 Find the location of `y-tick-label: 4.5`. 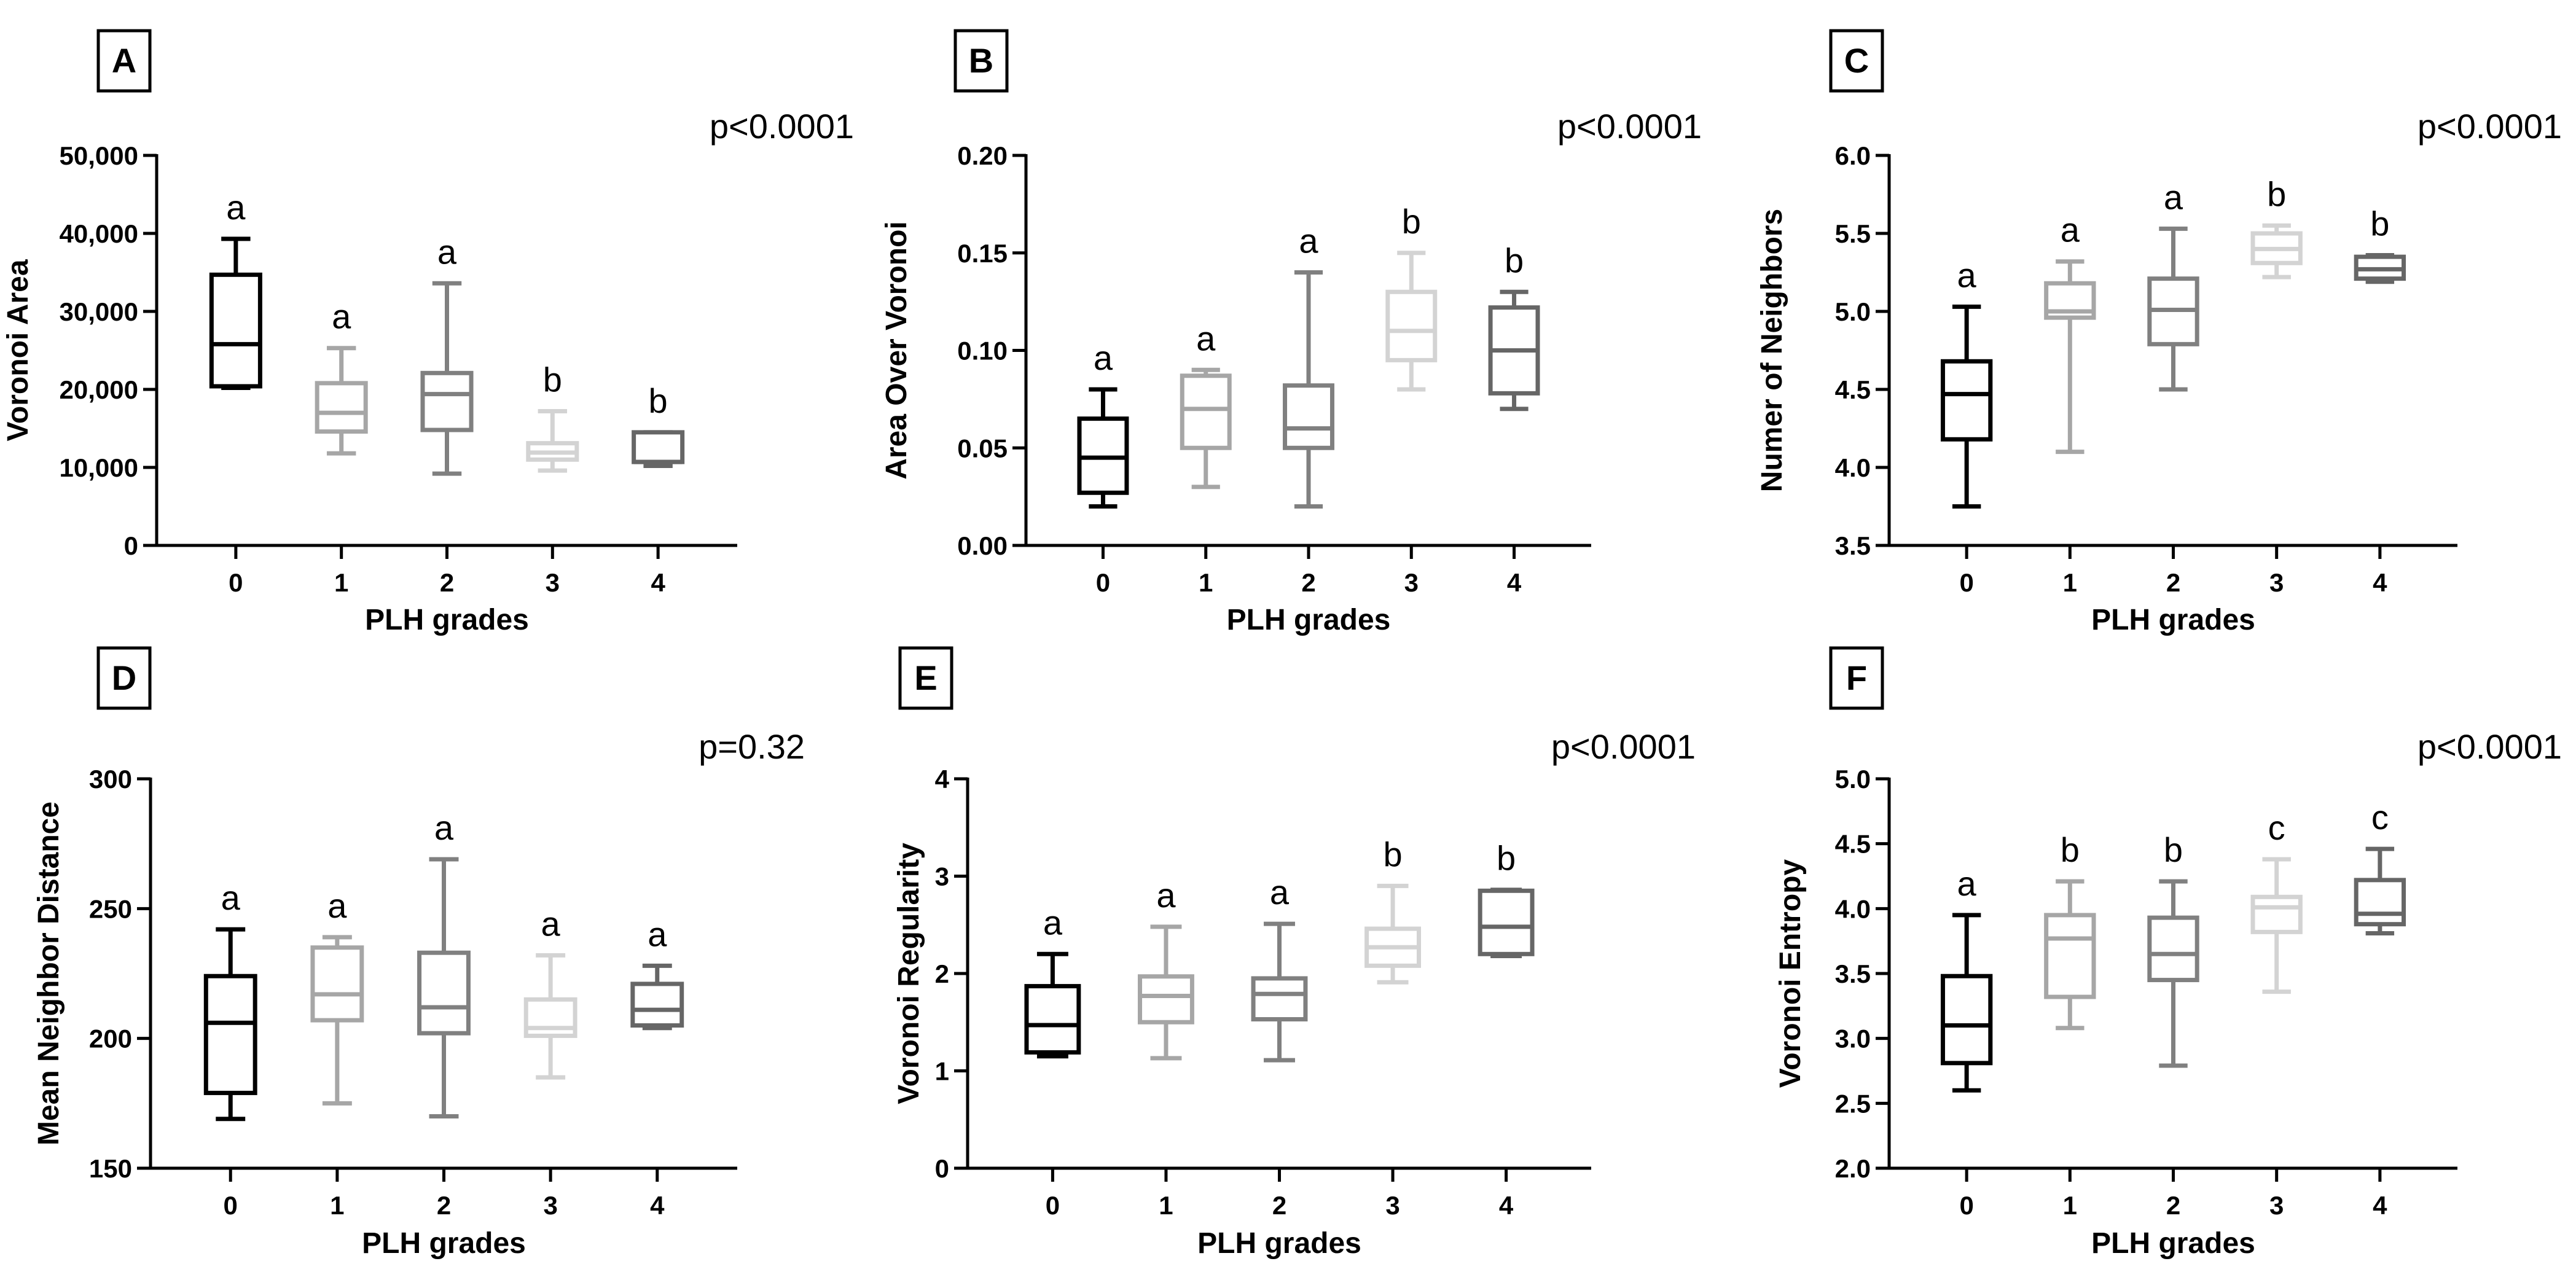

y-tick-label: 4.5 is located at coordinates (1853, 844).